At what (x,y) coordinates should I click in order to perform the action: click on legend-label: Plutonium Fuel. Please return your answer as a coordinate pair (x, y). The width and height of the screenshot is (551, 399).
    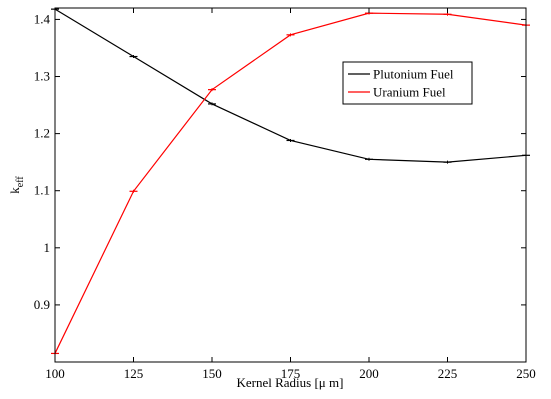
    Looking at the image, I should click on (413, 74).